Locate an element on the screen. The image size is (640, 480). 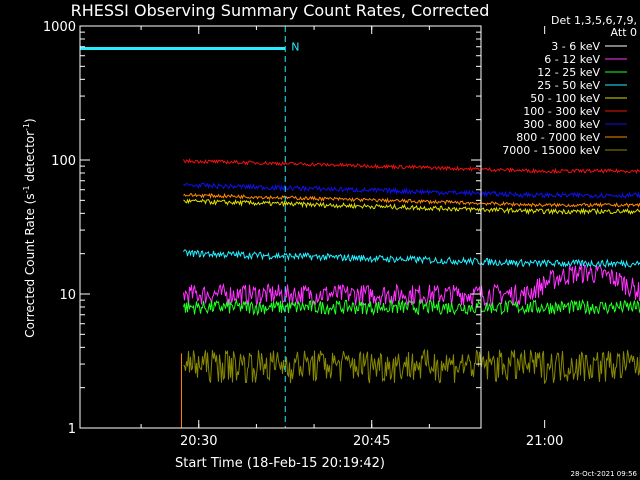
x-tick-label: 20:45 is located at coordinates (371, 441).